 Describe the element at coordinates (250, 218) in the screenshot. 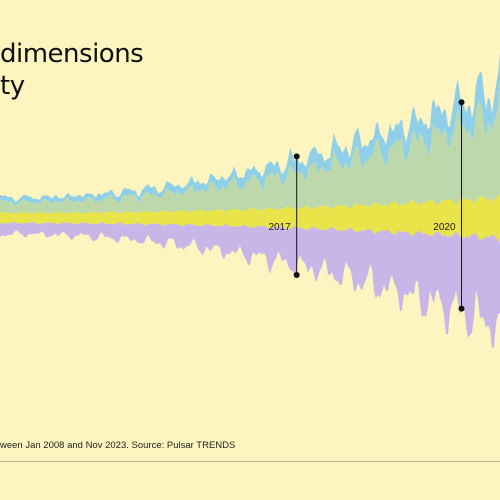

I see `stream-layer-yellow` at that location.